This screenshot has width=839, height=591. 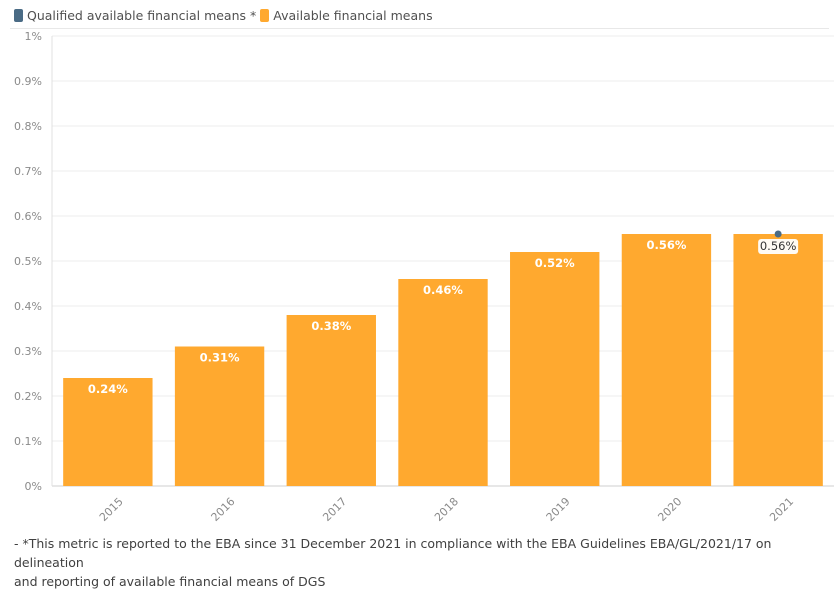 I want to click on legend-item-qualified: Qualified available financial means *, so click(x=135, y=15).